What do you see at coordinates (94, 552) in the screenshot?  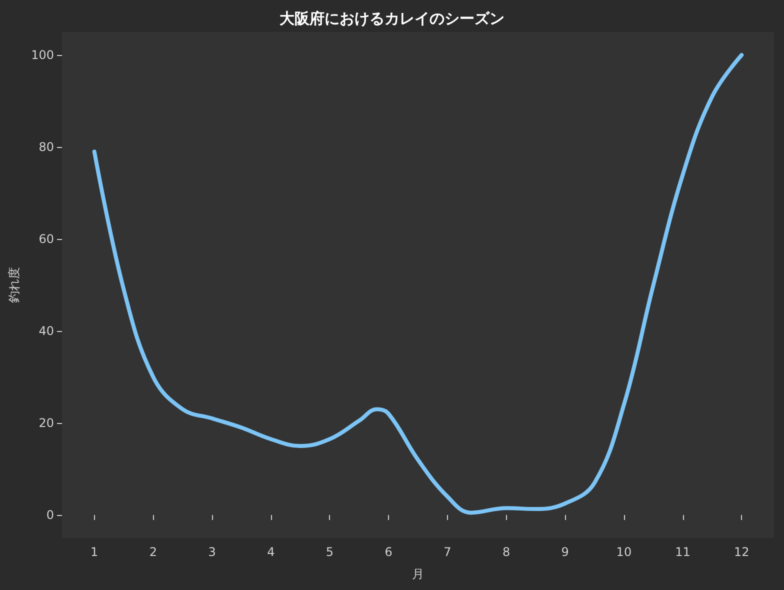 I see `x-tick-label: 1` at bounding box center [94, 552].